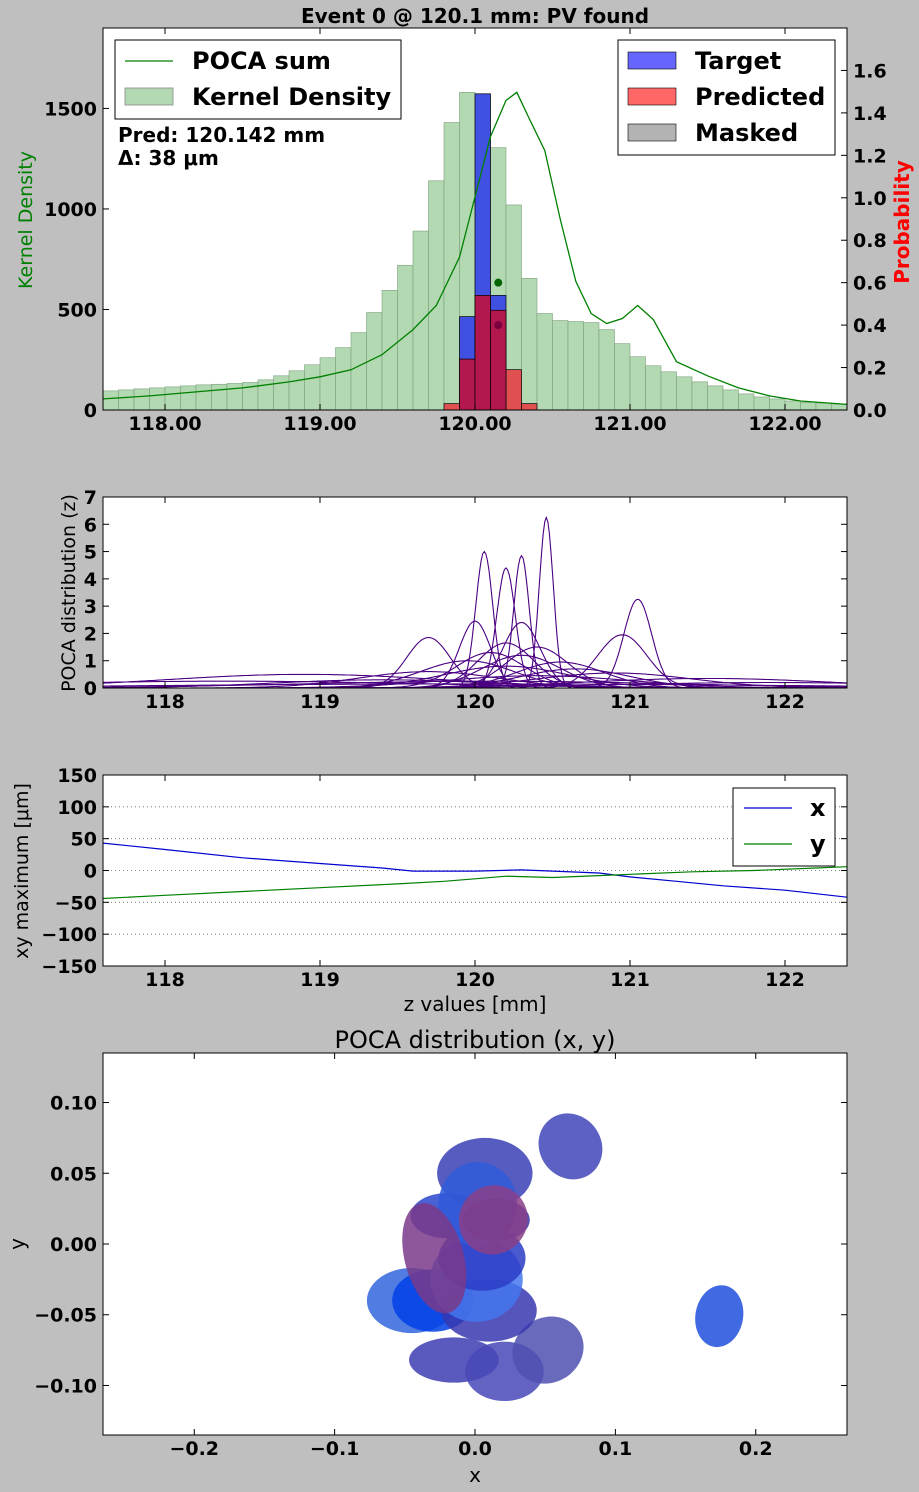 The image size is (919, 1492). Describe the element at coordinates (76, 260) in the screenshot. I see `panel1-y-ticks: 0 500 1000 1500` at that location.